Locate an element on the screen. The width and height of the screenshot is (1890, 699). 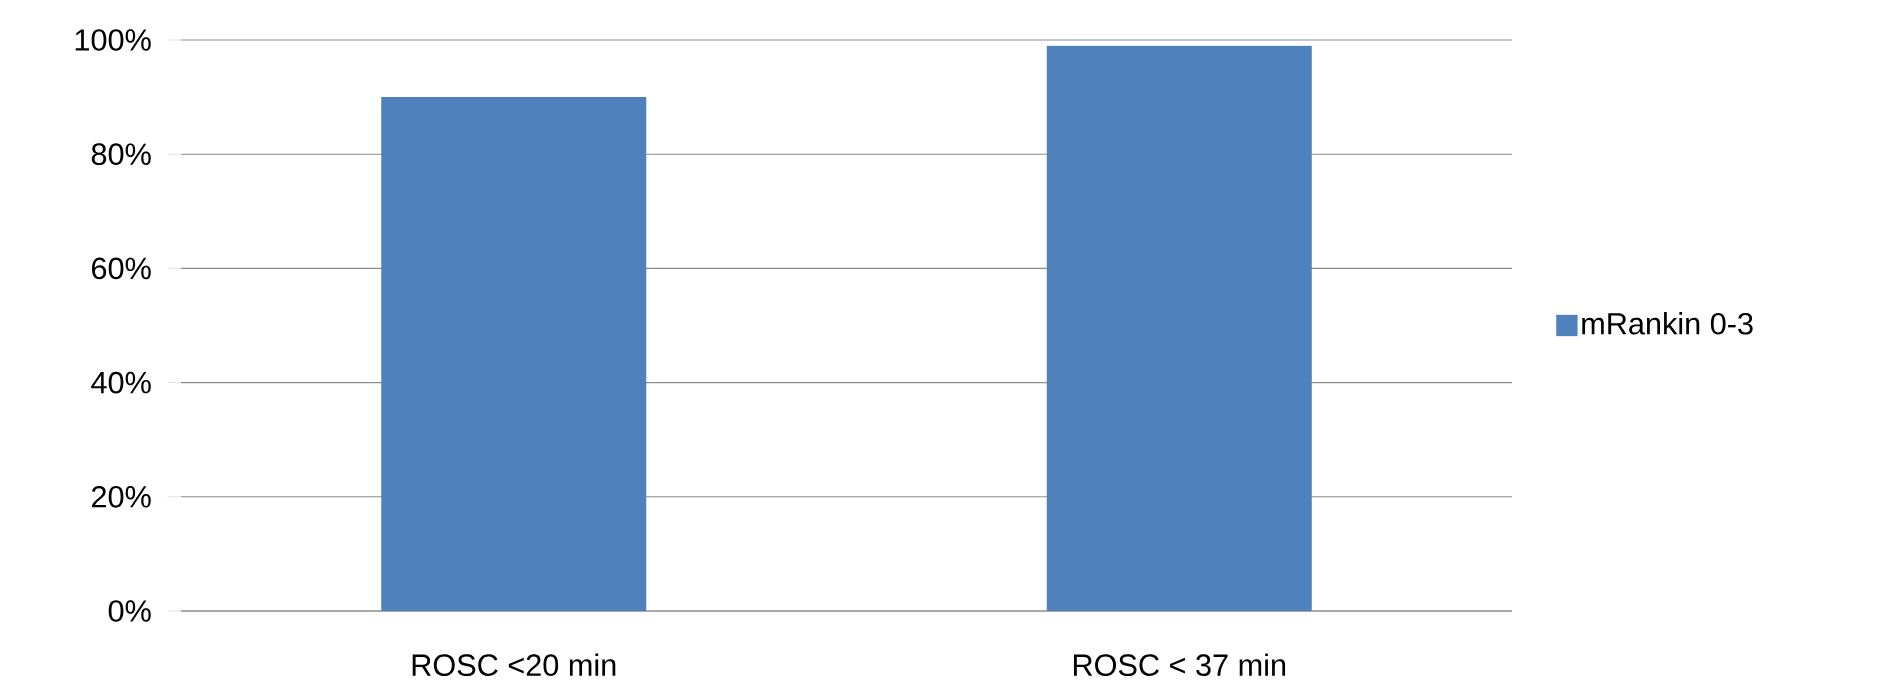
x-tick-label: ROSC < 37 min is located at coordinates (1179, 665).